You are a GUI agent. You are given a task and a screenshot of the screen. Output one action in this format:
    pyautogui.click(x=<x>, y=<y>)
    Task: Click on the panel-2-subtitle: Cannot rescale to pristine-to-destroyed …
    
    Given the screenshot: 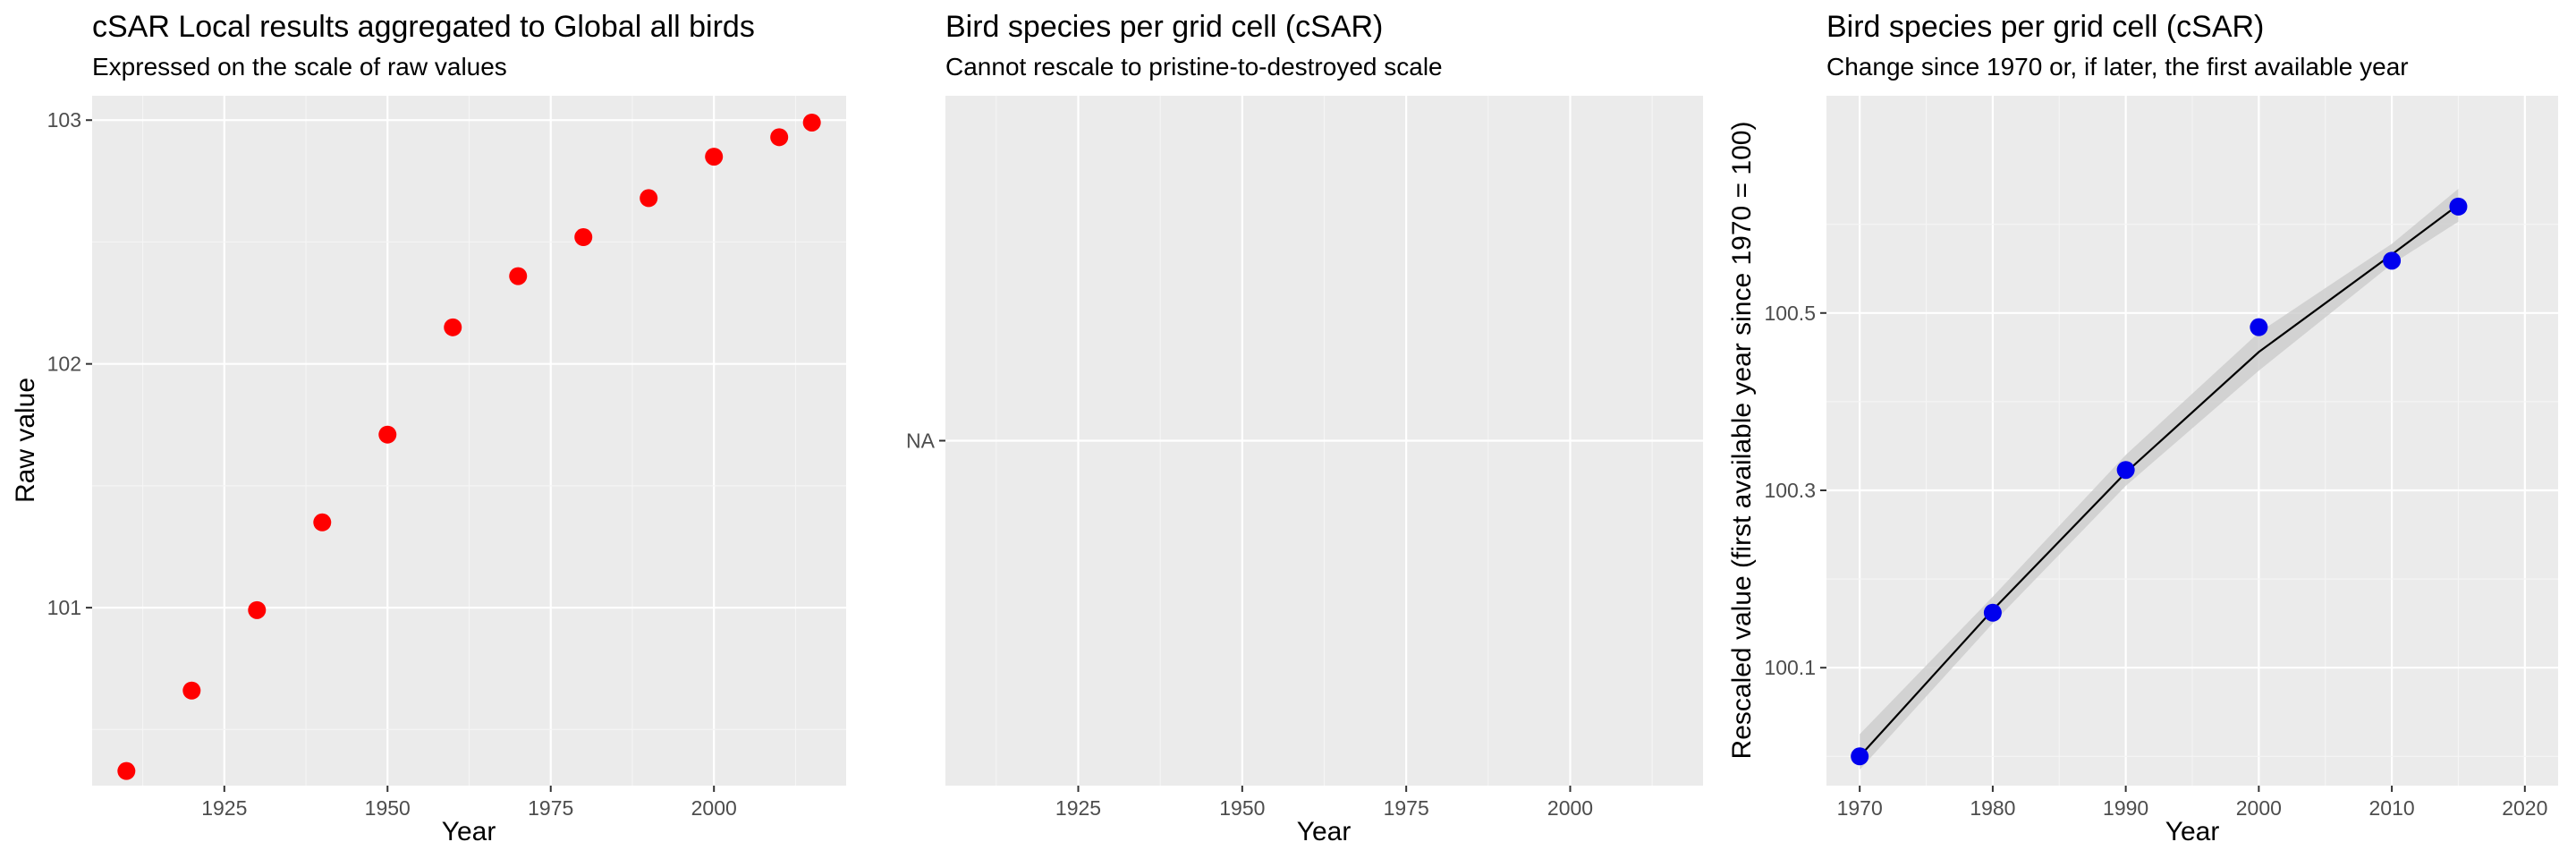 What is the action you would take?
    pyautogui.click(x=1194, y=67)
    